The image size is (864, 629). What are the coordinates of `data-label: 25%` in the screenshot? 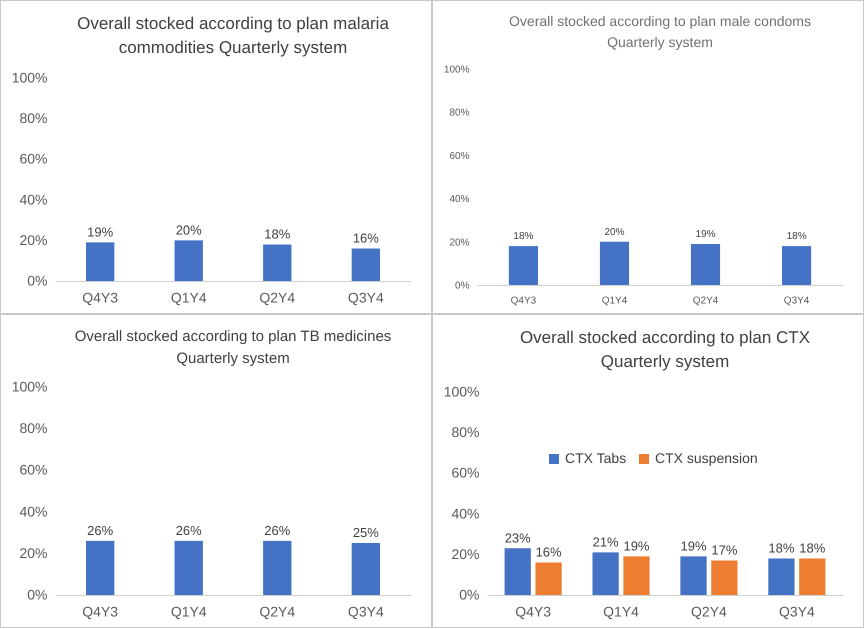 It's located at (366, 532).